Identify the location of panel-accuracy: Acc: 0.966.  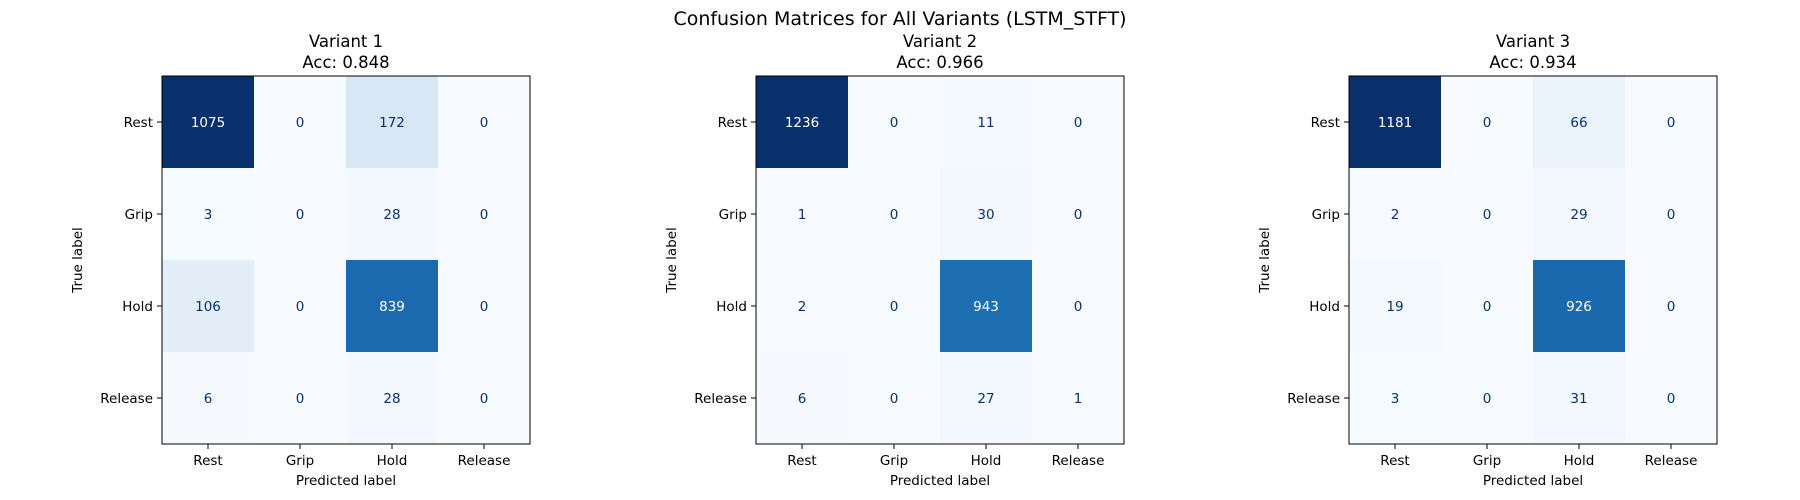
(939, 62).